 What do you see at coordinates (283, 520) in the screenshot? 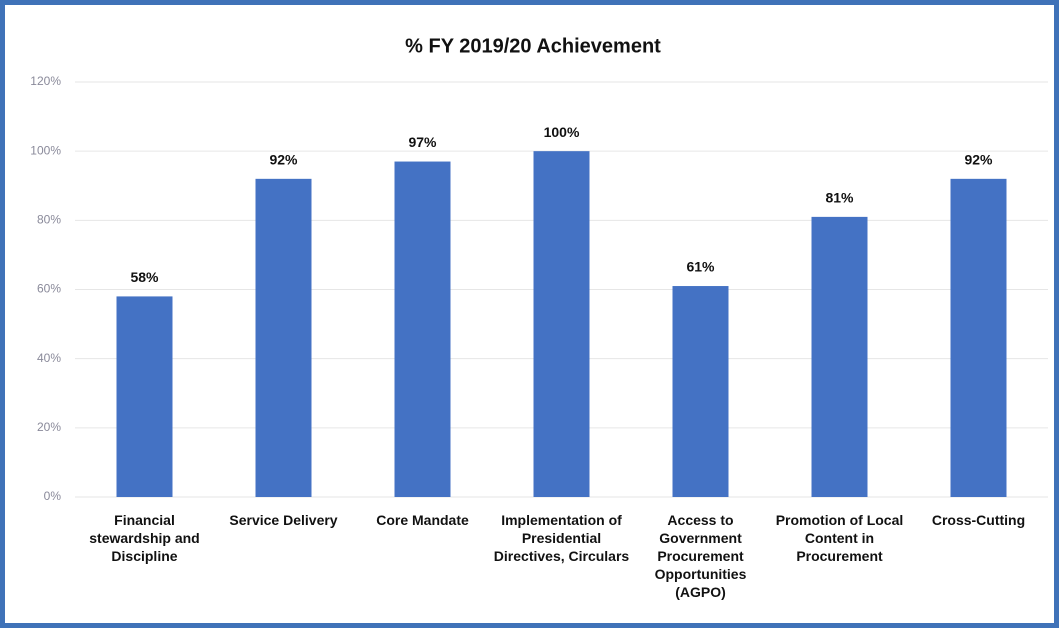
I see `x-tick-label: Service Delivery` at bounding box center [283, 520].